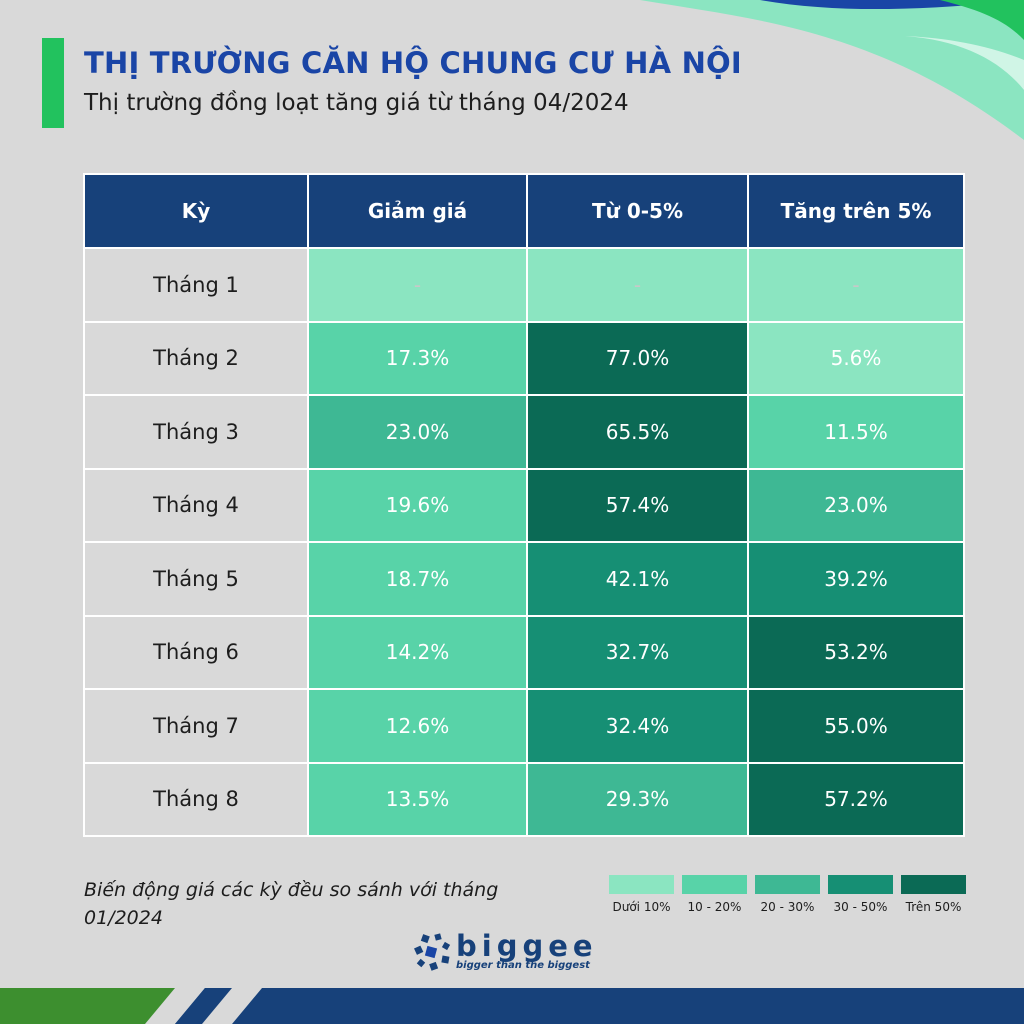 This screenshot has width=1024, height=1024. What do you see at coordinates (432, 952) in the screenshot?
I see `biggee-logo-icon` at bounding box center [432, 952].